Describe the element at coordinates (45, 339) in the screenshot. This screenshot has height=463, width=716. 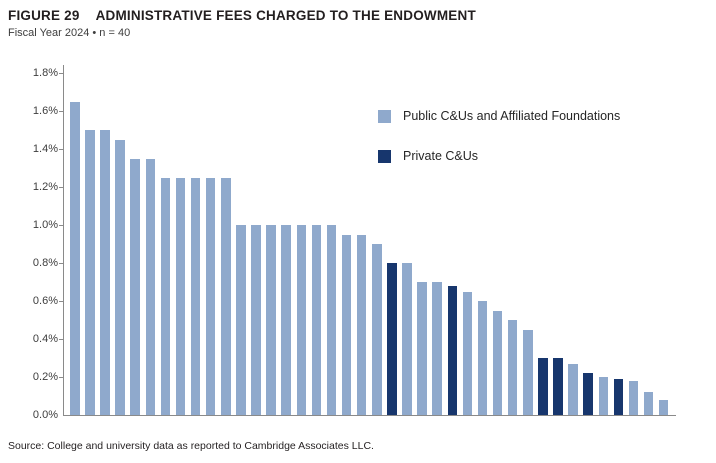
I see `y-axis-label: 0.4%` at that location.